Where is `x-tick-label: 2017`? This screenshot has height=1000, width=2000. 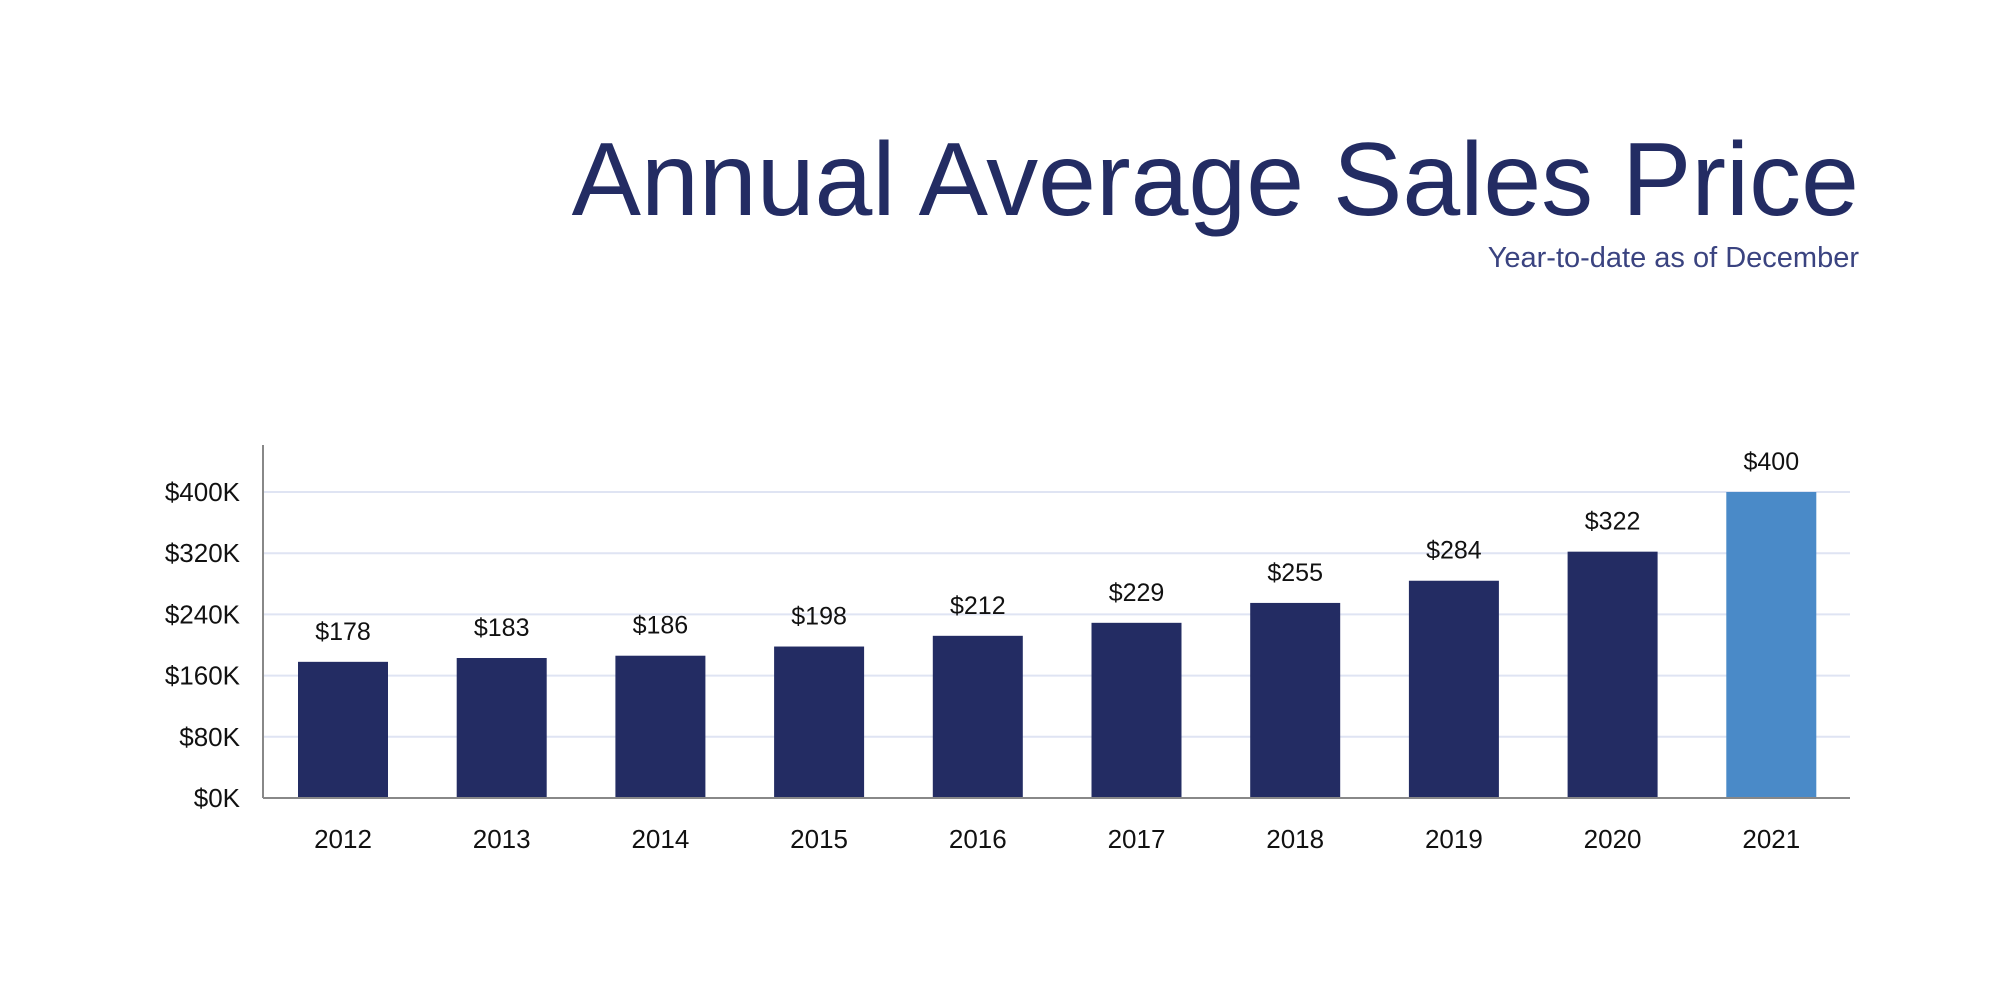
x-tick-label: 2017 is located at coordinates (1137, 839).